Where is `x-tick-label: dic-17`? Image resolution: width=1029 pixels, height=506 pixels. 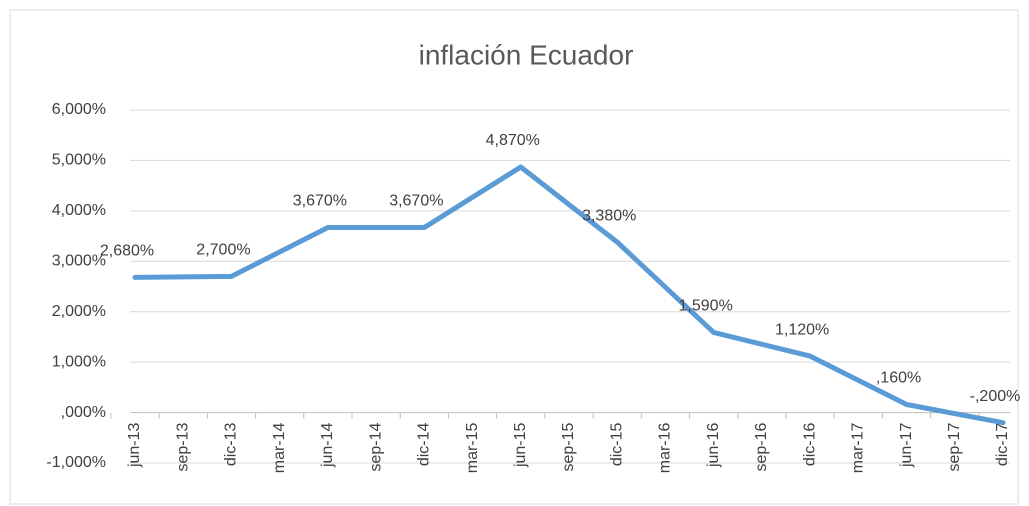
x-tick-label: dic-17 is located at coordinates (1002, 444).